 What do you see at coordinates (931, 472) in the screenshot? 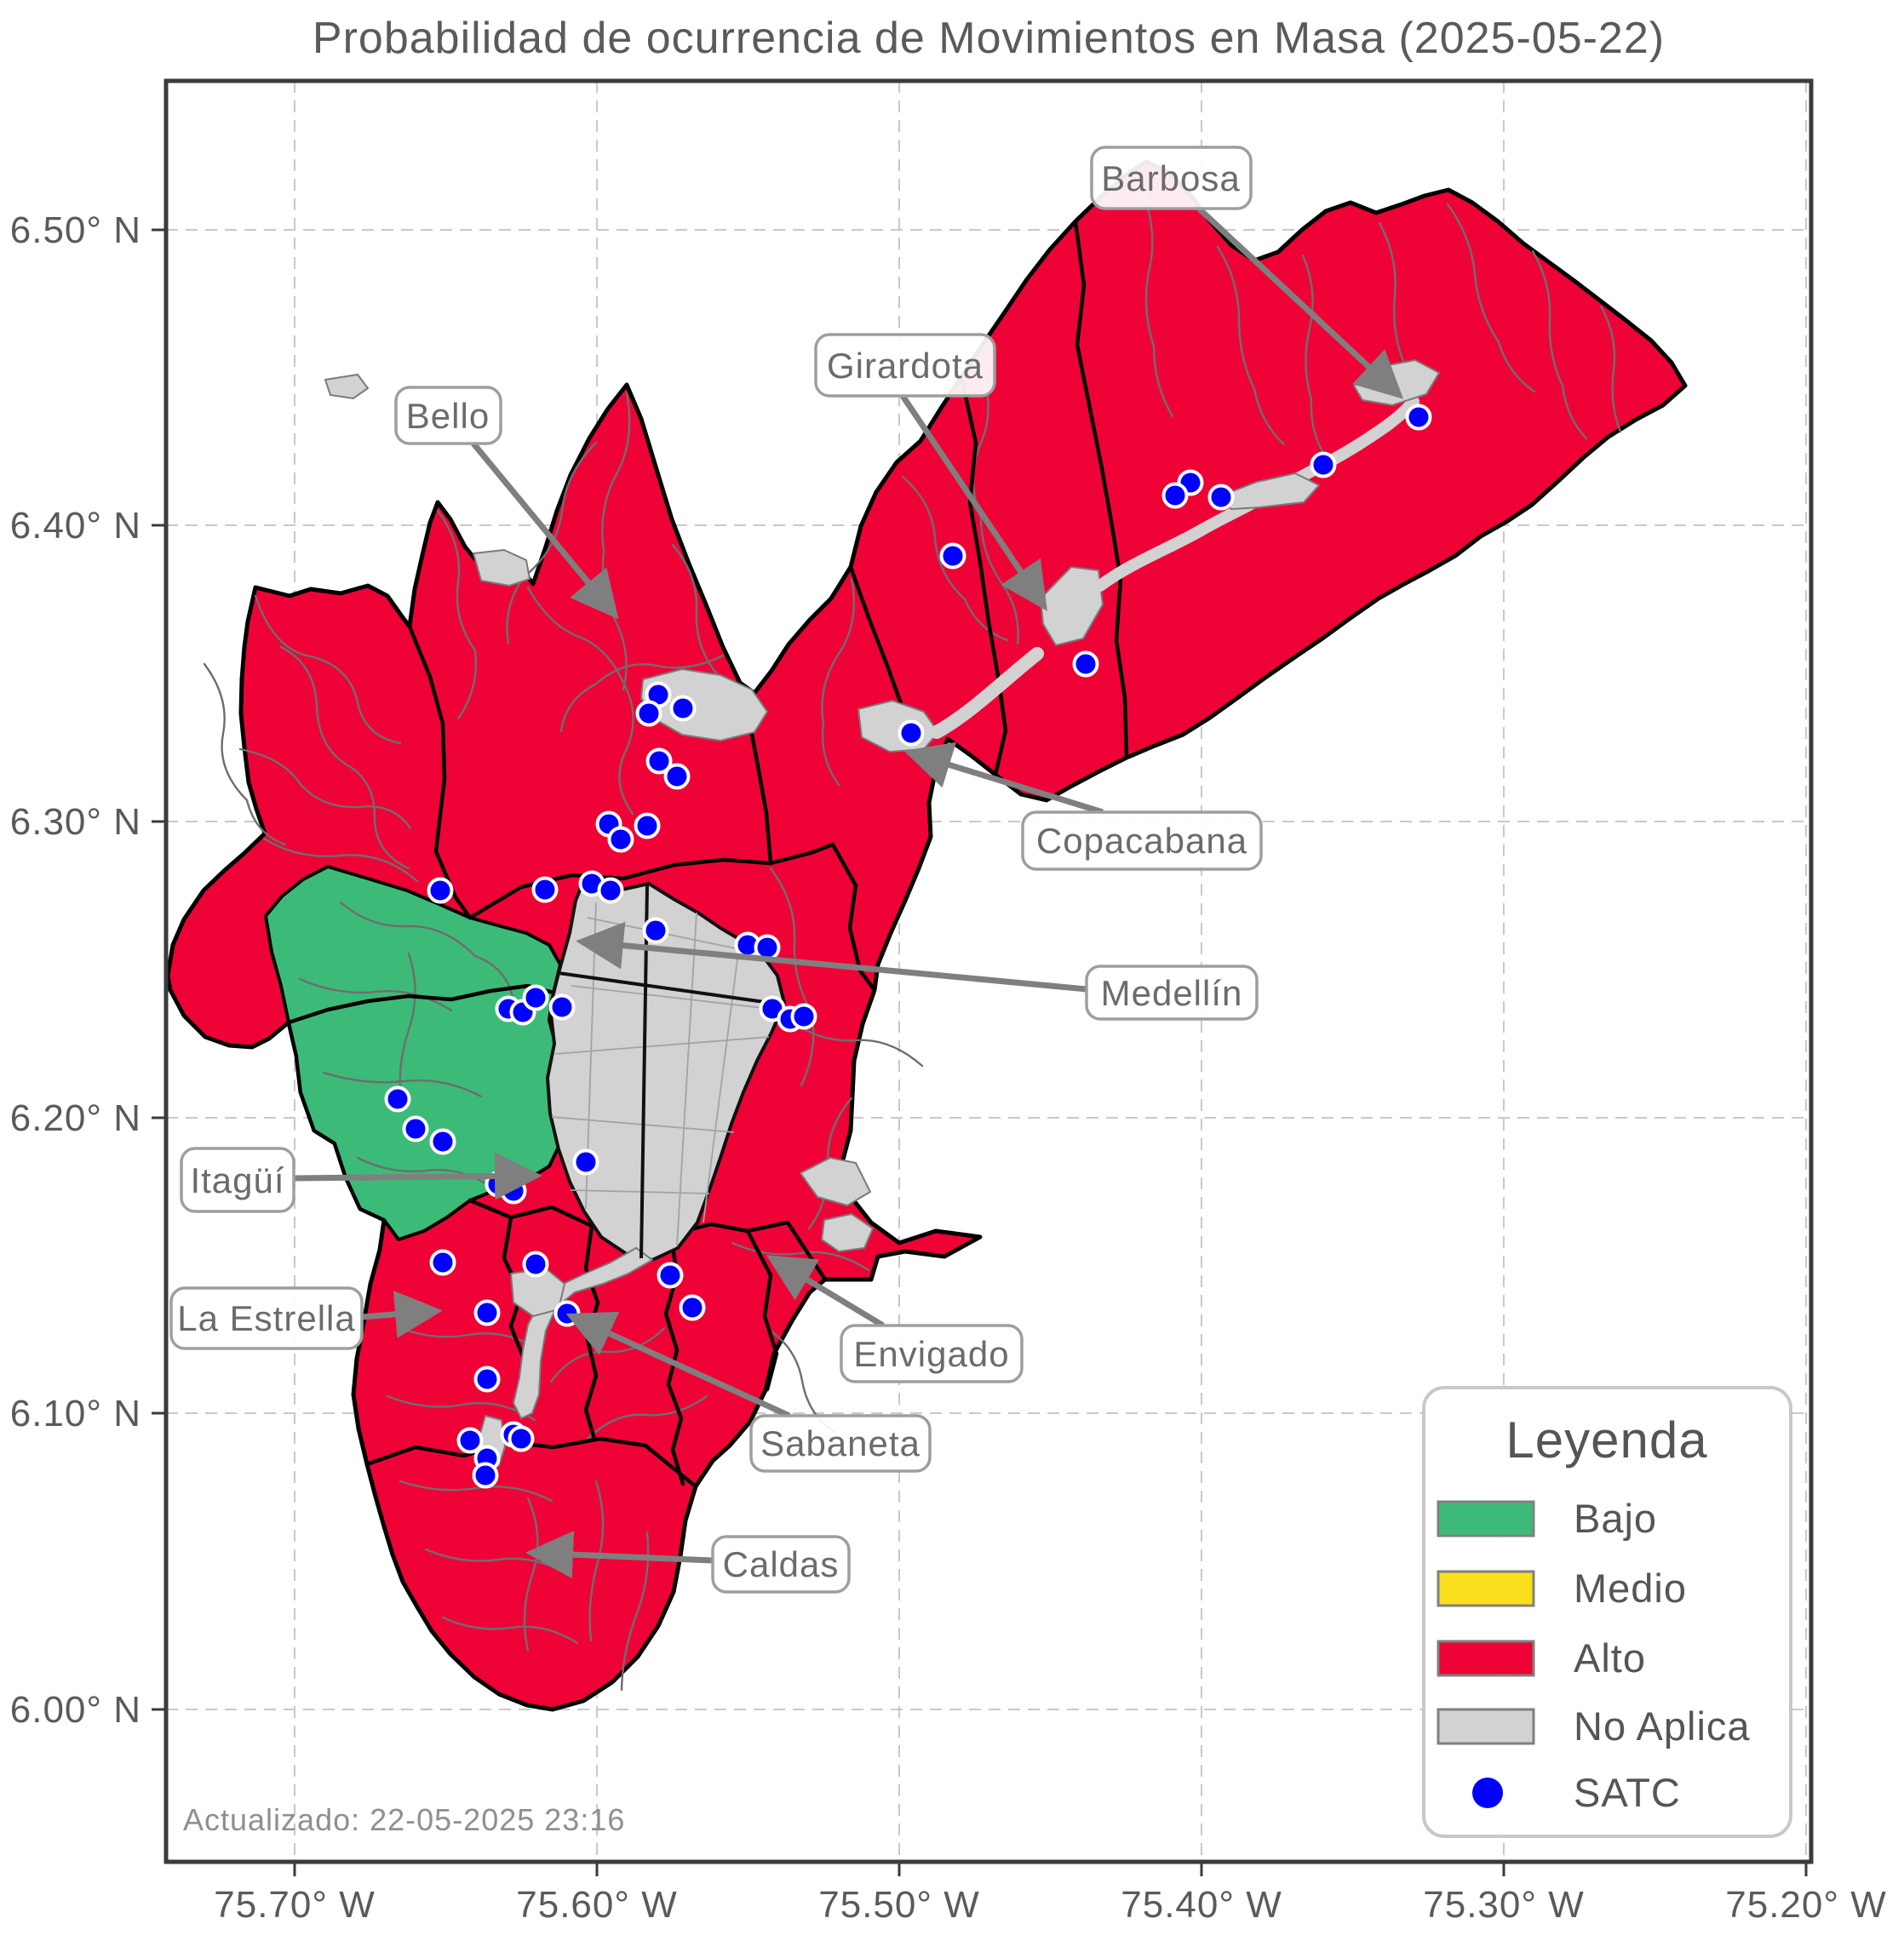
I see `callout-girardota: Girardota` at bounding box center [931, 472].